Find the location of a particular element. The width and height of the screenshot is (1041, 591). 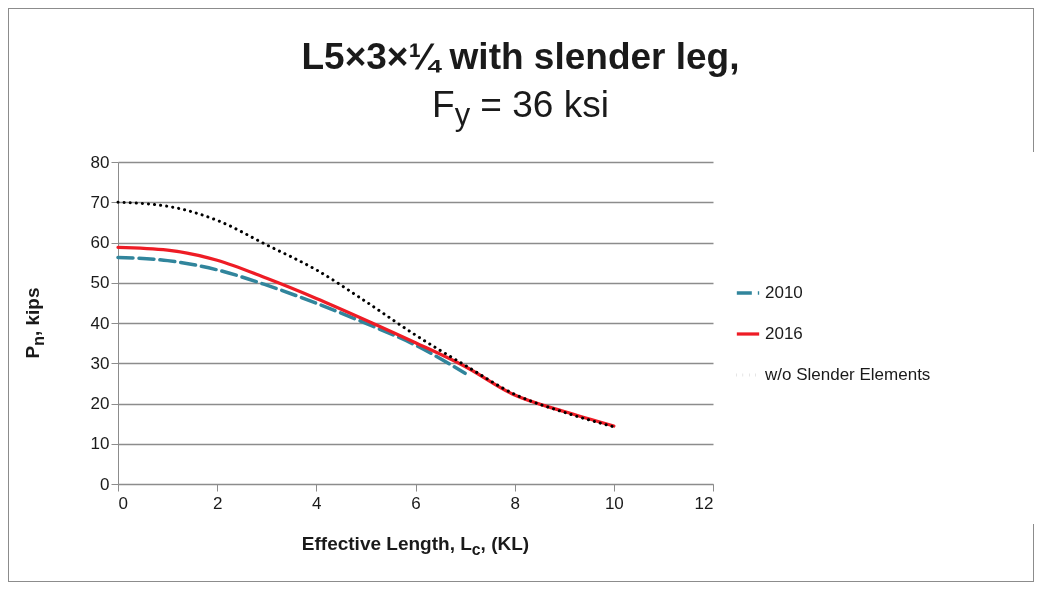

legend-label: 2010 is located at coordinates (784, 292).